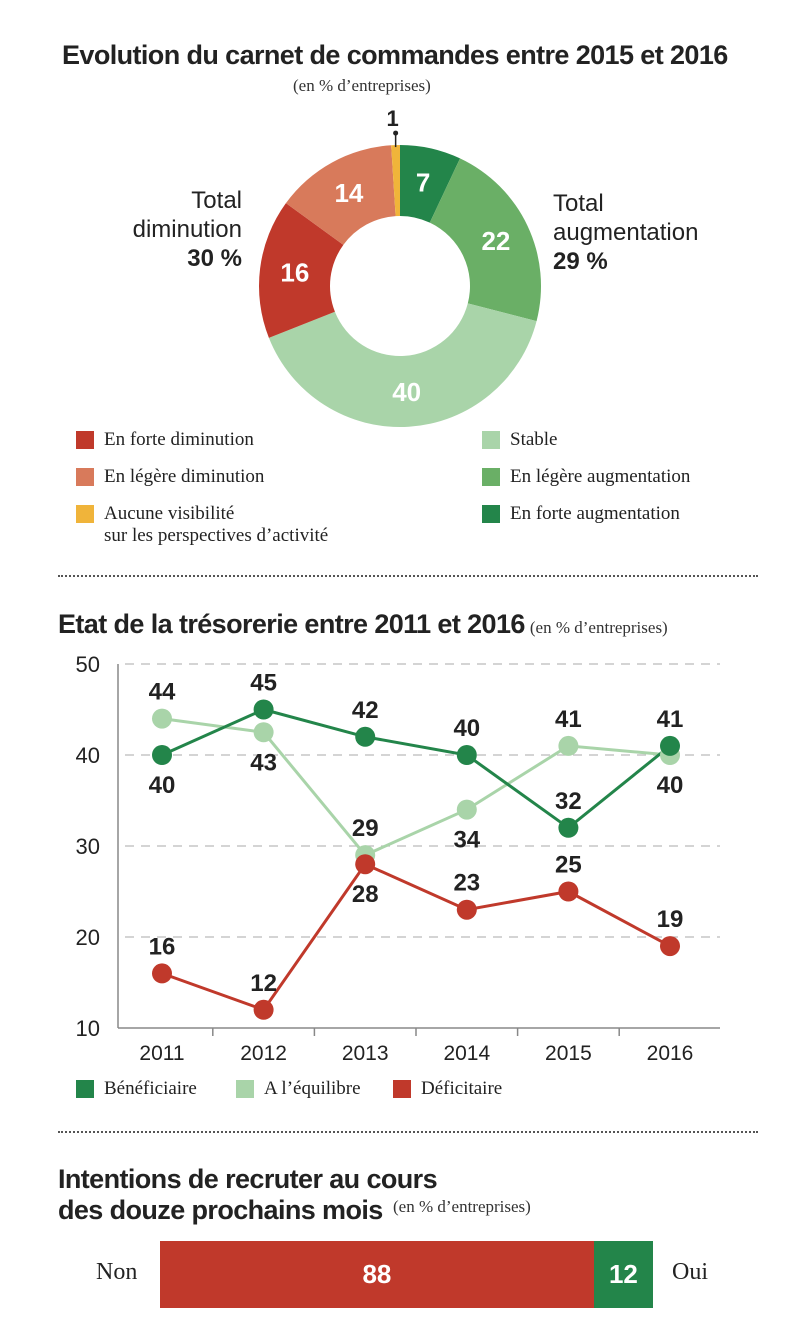  What do you see at coordinates (263, 683) in the screenshot?
I see `data-label-beneficiaire: 45` at bounding box center [263, 683].